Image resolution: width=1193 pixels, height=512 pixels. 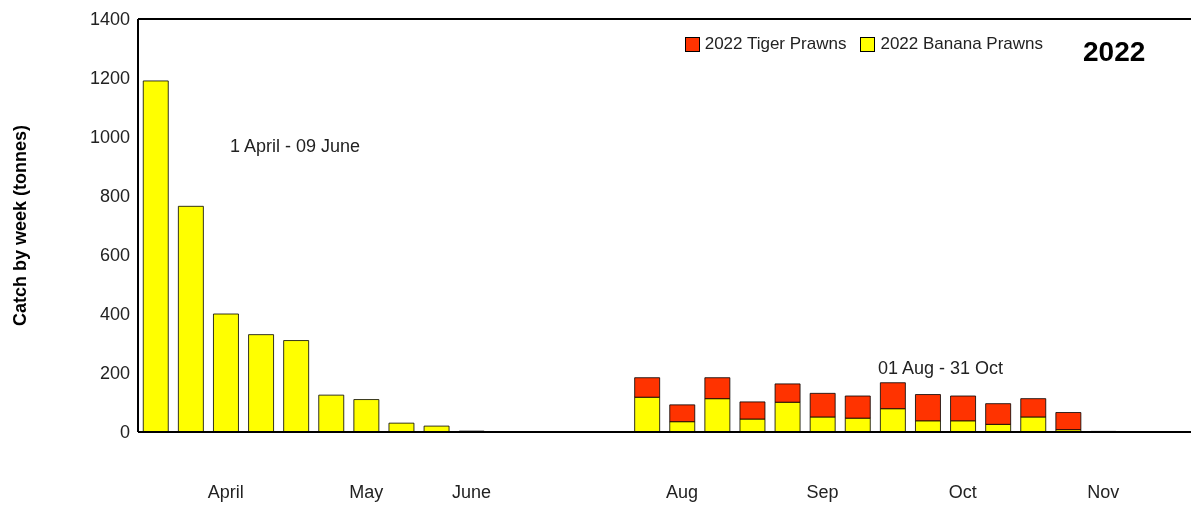 What do you see at coordinates (109, 137) in the screenshot?
I see `y-tick-label: 1000` at bounding box center [109, 137].